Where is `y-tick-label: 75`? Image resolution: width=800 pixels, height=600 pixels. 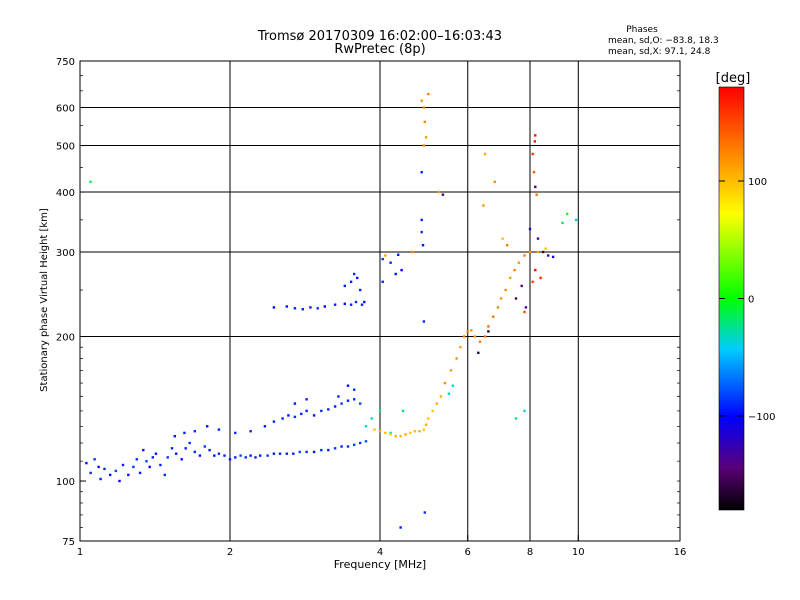 y-tick-label: 75 is located at coordinates (68, 542).